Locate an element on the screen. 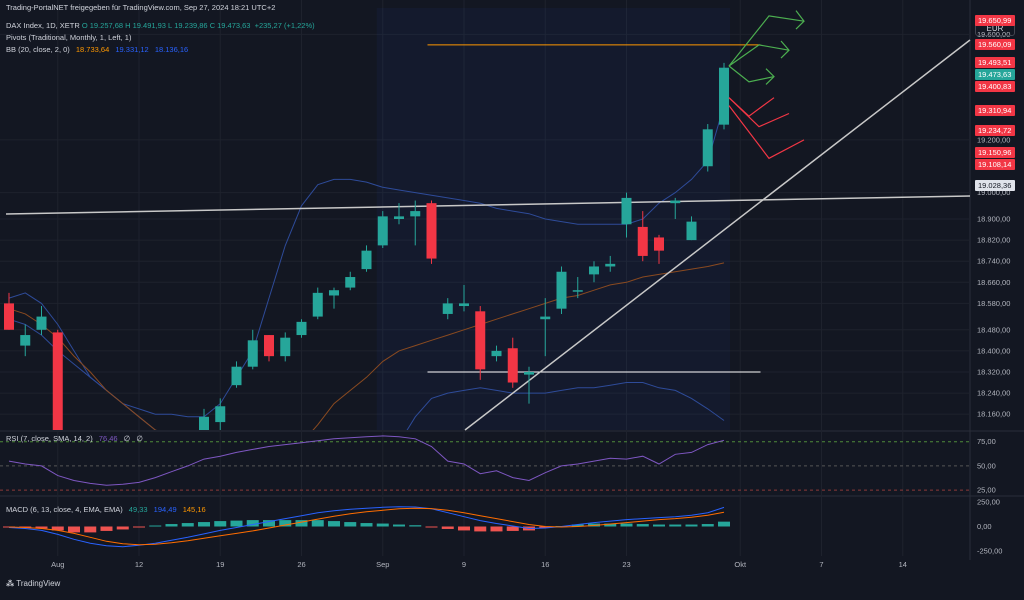 The width and height of the screenshot is (1024, 600). tradingview-logo-icon: ⁂ is located at coordinates (10, 583).